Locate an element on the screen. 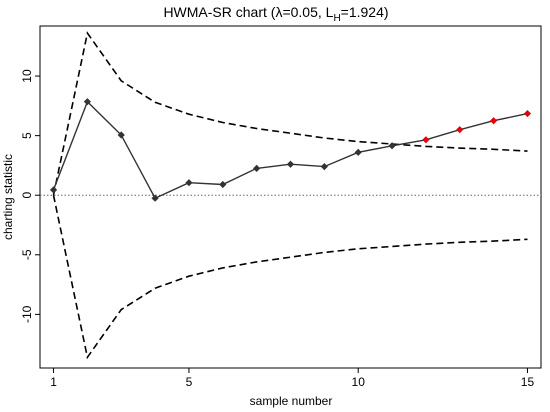 This screenshot has height=412, width=550. y-tick-label: -5 is located at coordinates (27, 254).